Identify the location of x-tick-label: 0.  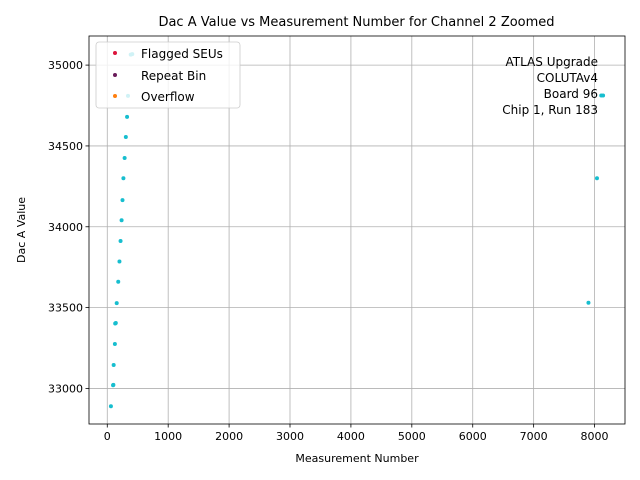
(107, 436).